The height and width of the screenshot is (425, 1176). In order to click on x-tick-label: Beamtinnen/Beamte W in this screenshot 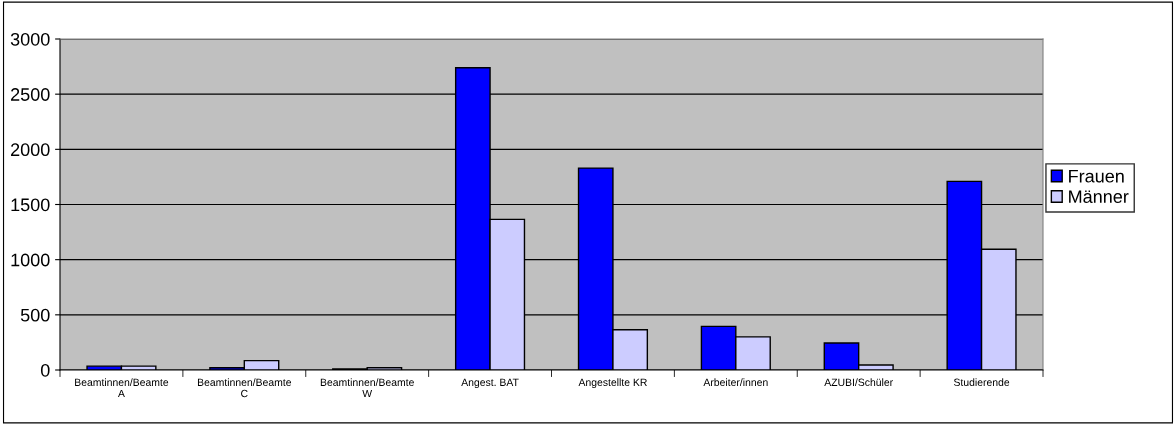, I will do `click(367, 388)`.